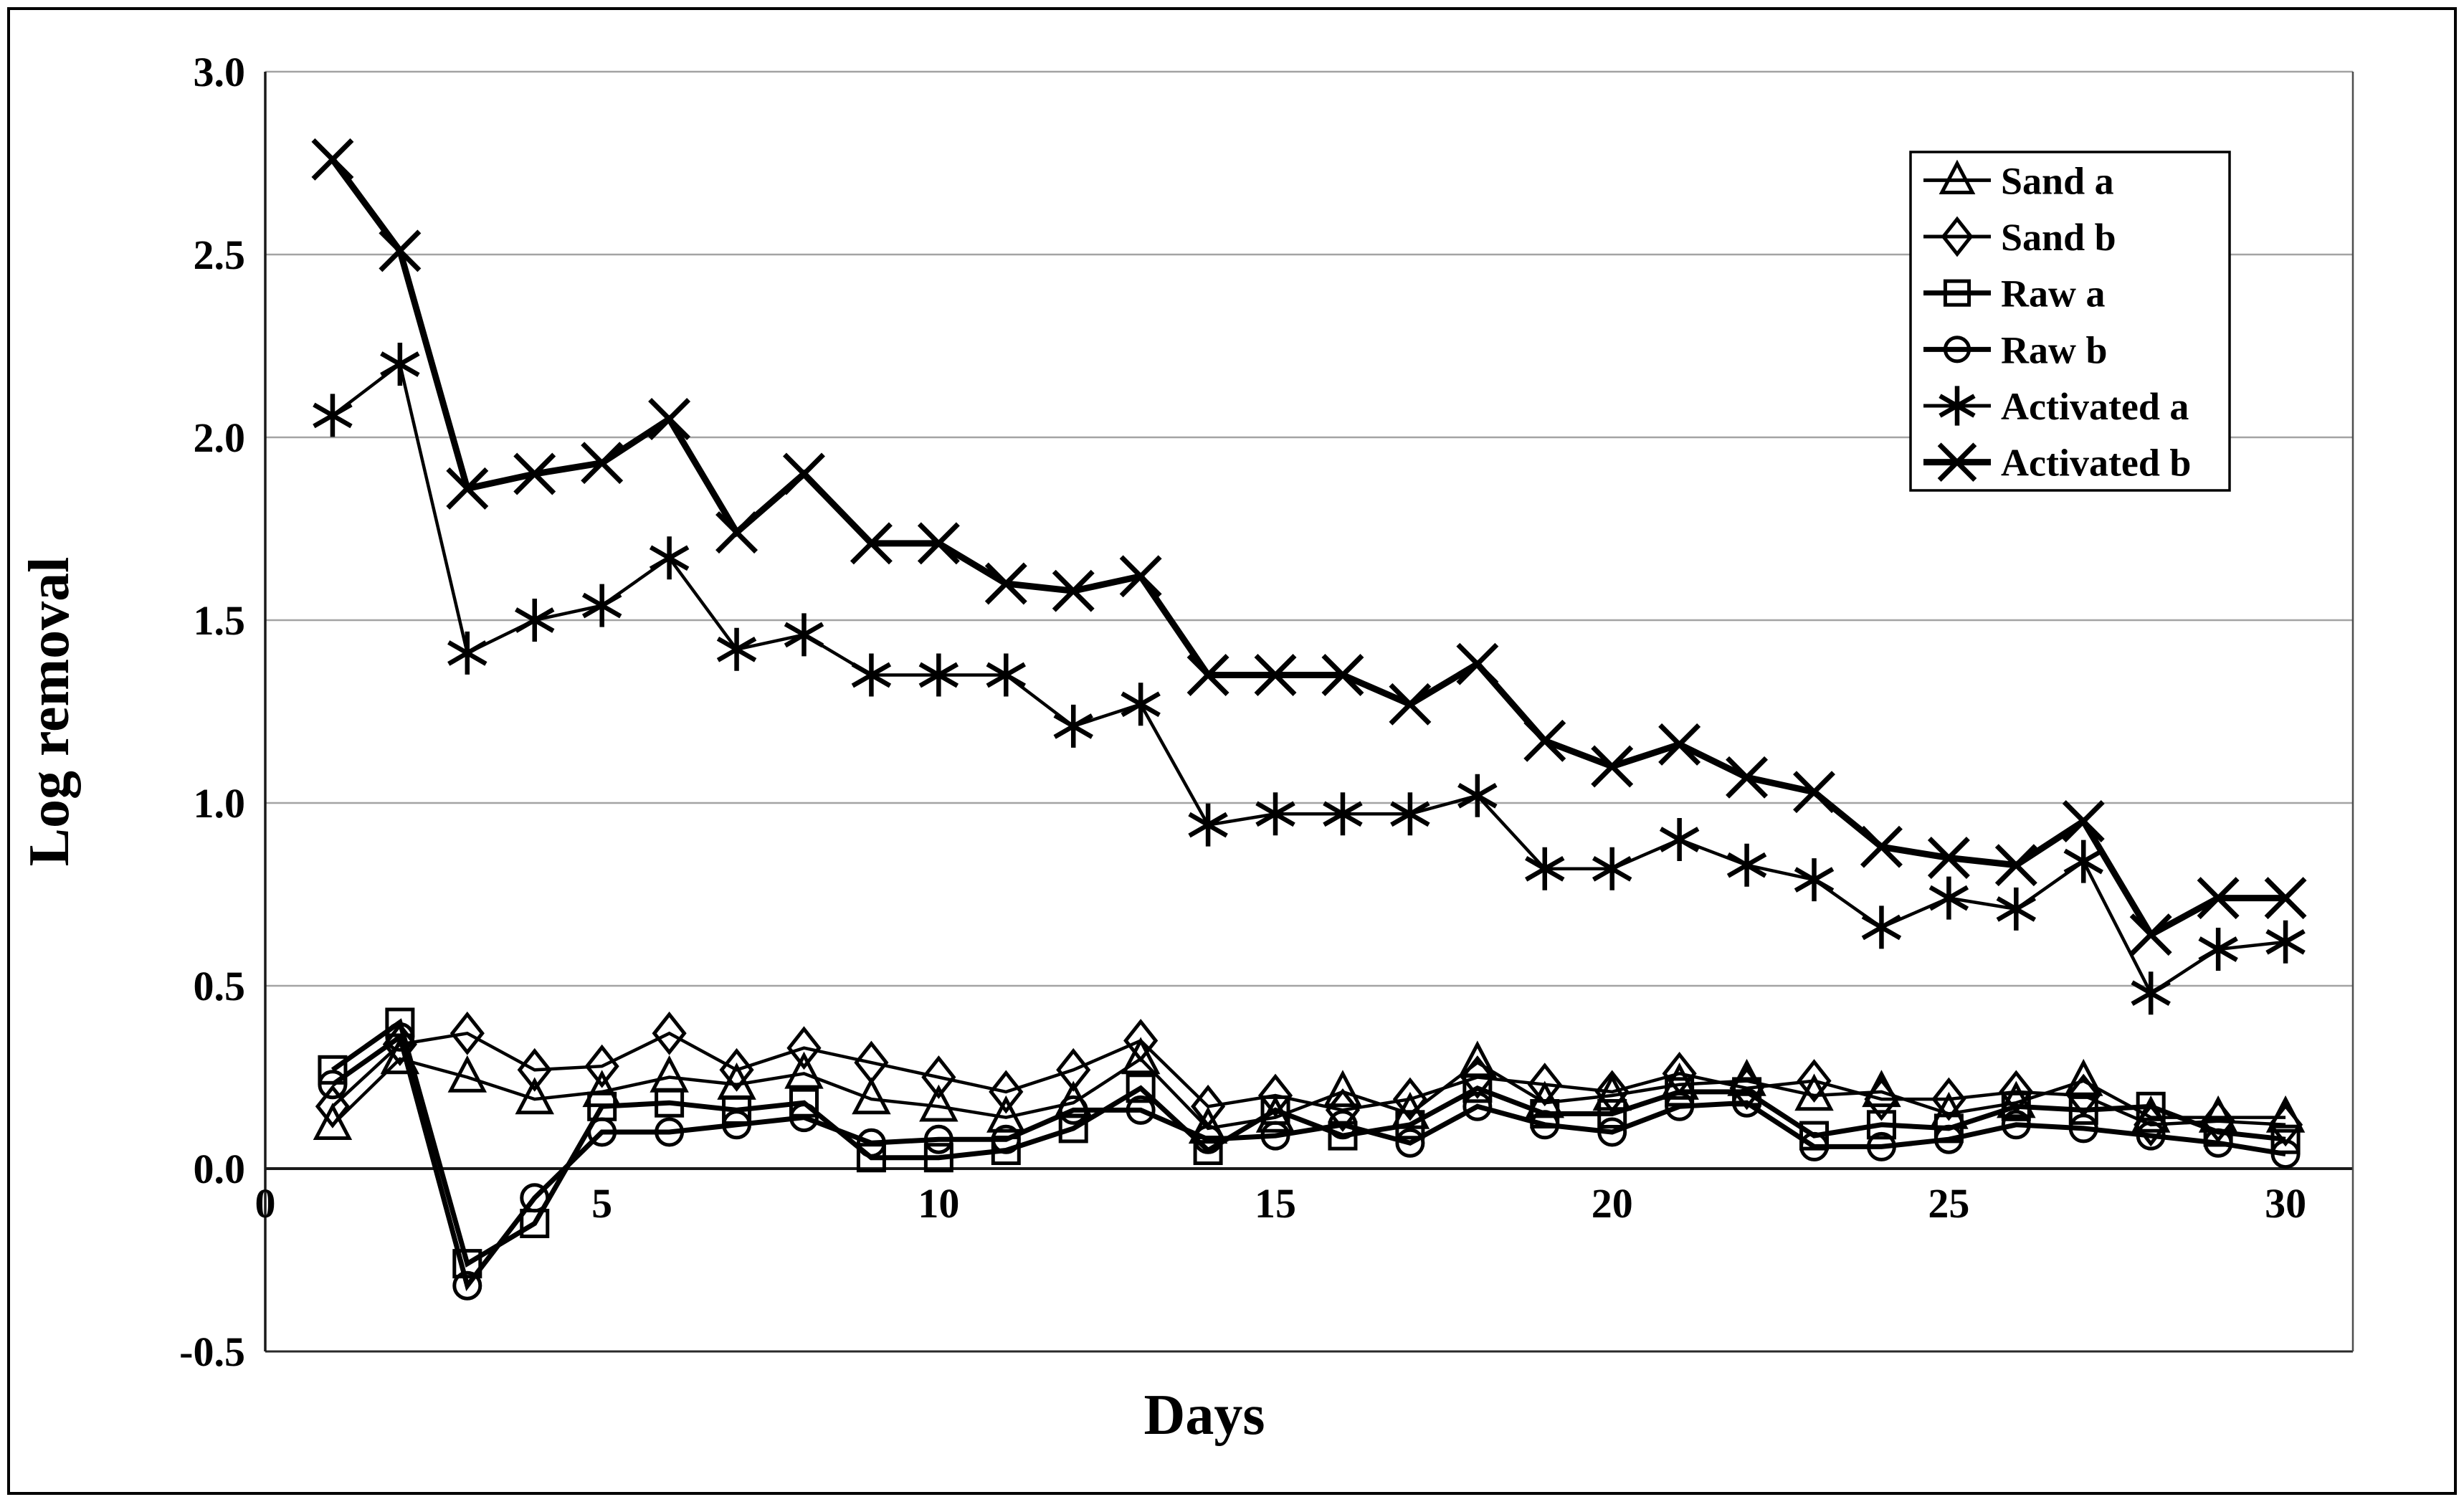 The image size is (2464, 1502). What do you see at coordinates (601, 1203) in the screenshot?
I see `x-tick-label: 5` at bounding box center [601, 1203].